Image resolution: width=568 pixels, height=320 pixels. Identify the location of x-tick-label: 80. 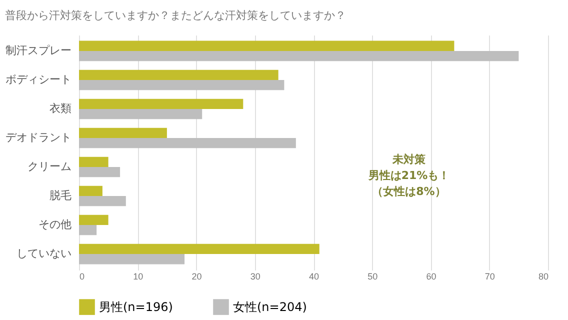
(543, 277).